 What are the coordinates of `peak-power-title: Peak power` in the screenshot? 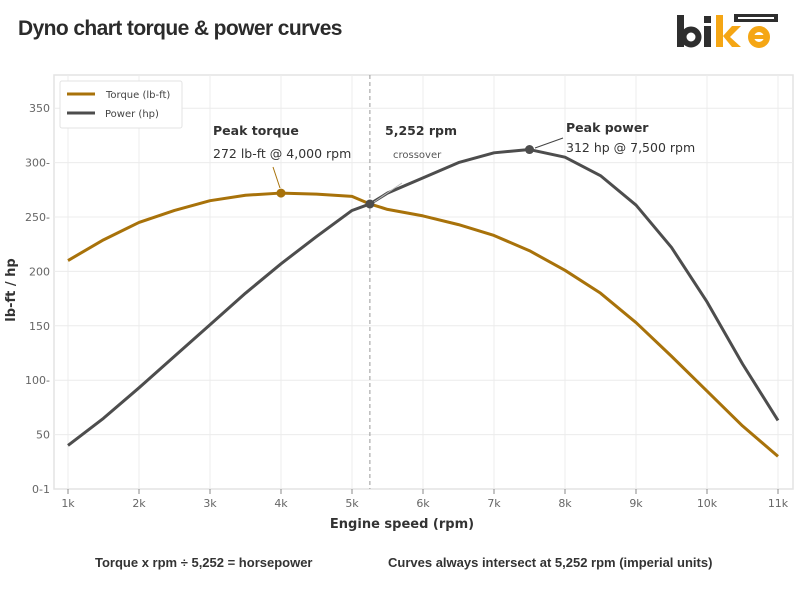 It's located at (607, 127).